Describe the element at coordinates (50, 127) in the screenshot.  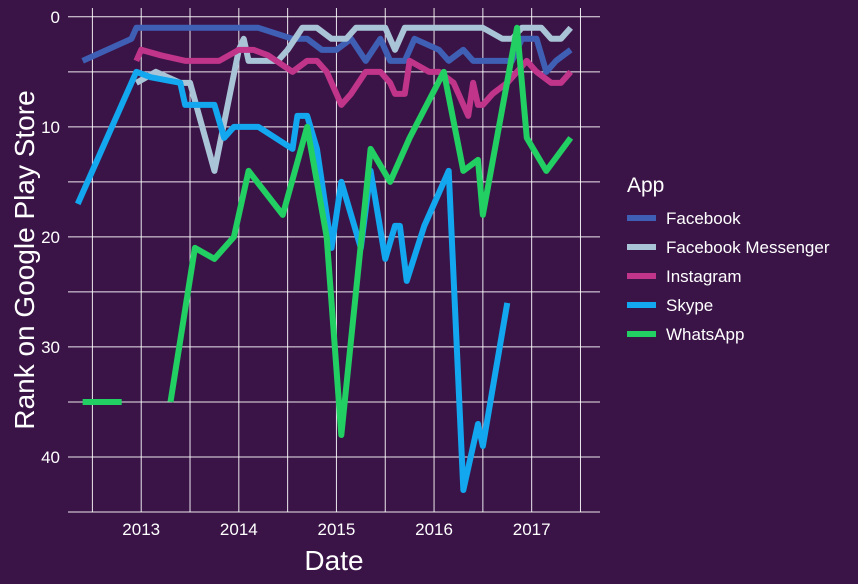
I see `y-tick-label: 10` at that location.